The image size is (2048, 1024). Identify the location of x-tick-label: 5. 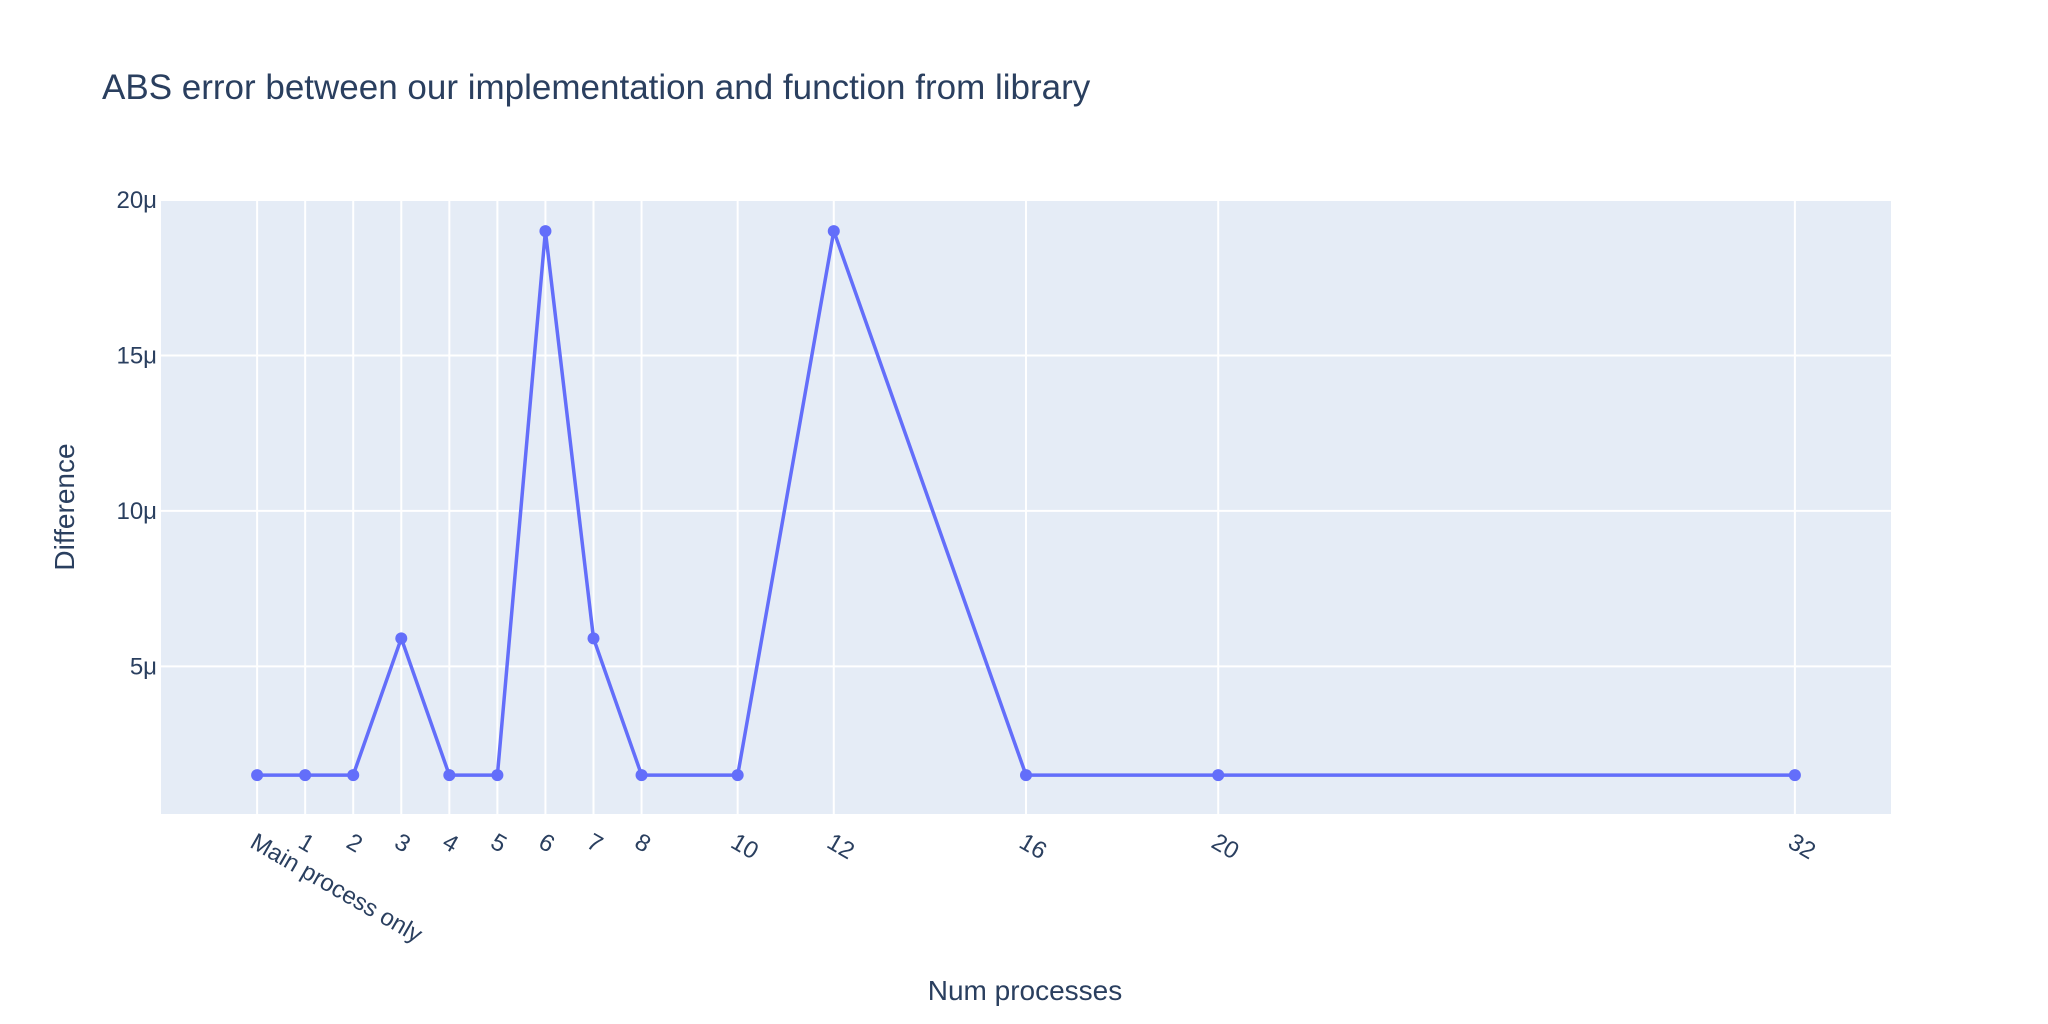
(498, 843).